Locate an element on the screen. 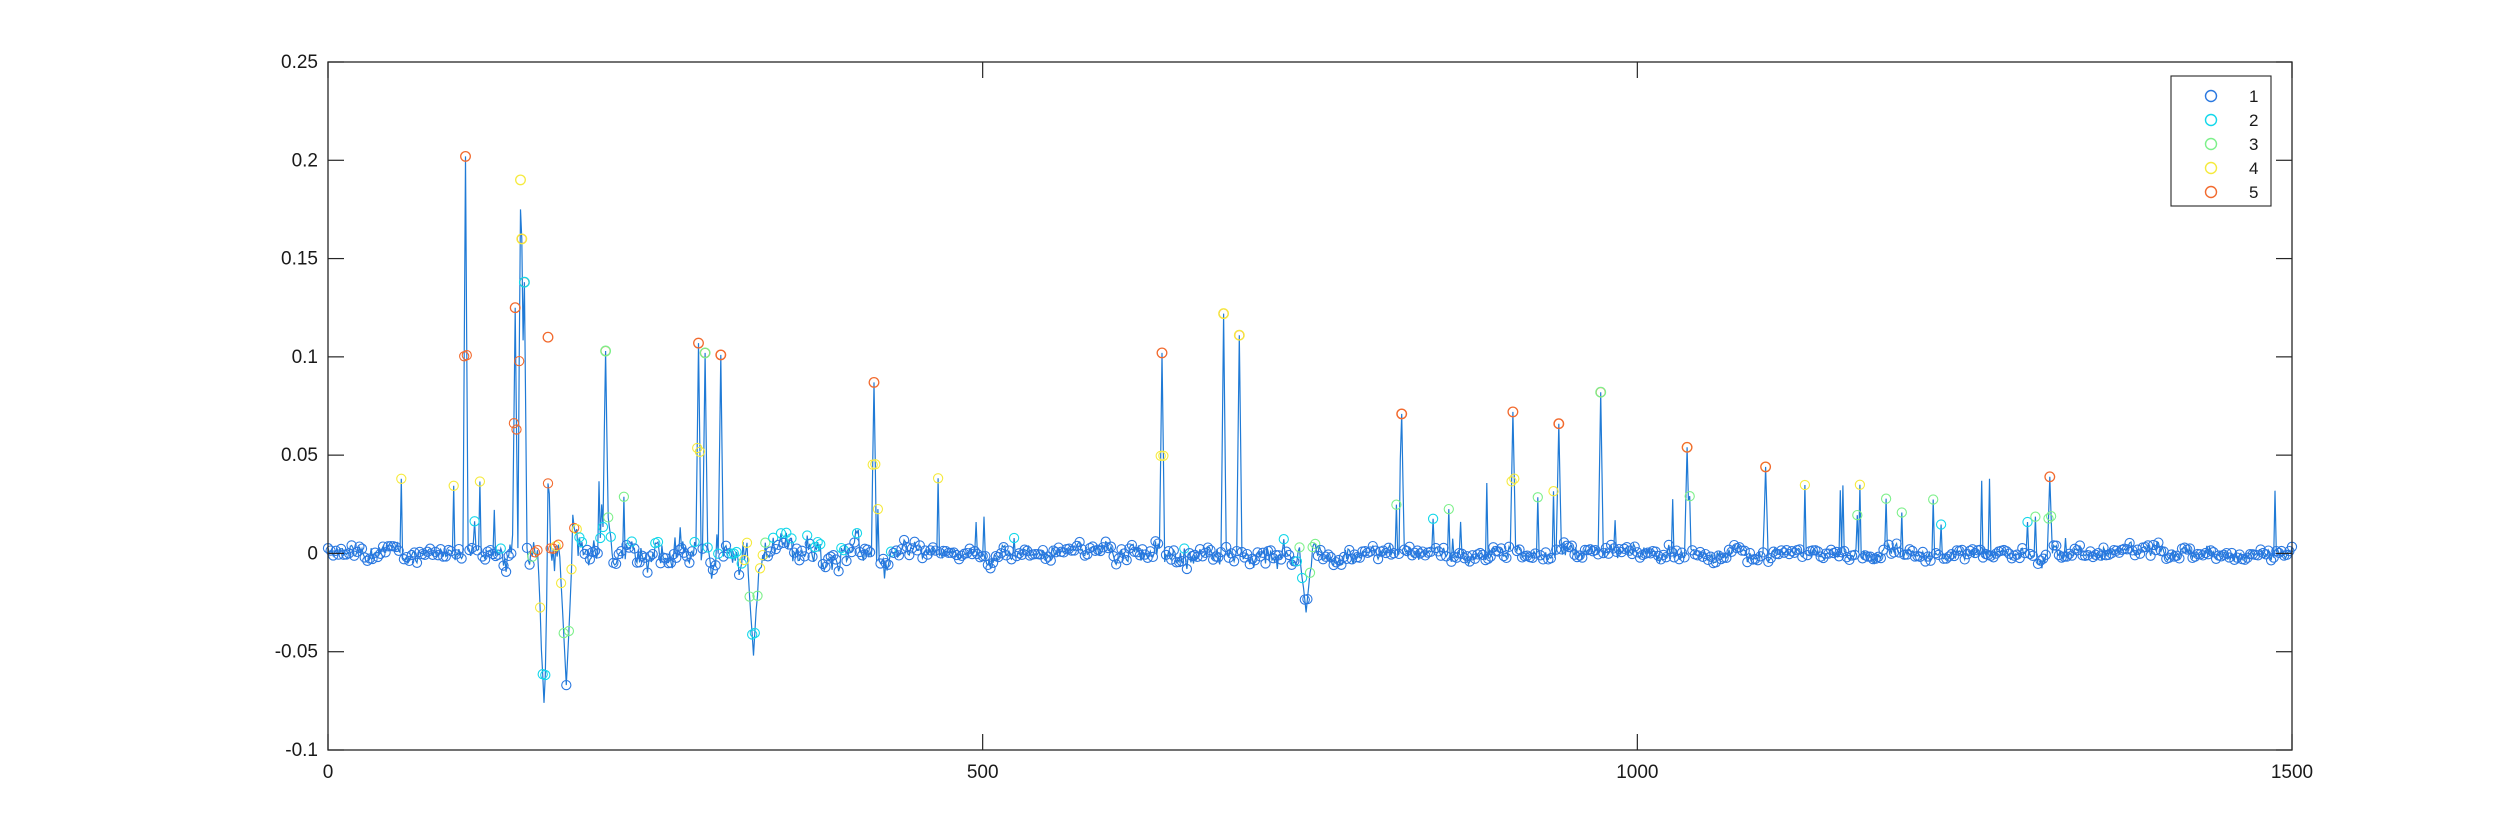  y-tick-label: 0.1 is located at coordinates (305, 357).